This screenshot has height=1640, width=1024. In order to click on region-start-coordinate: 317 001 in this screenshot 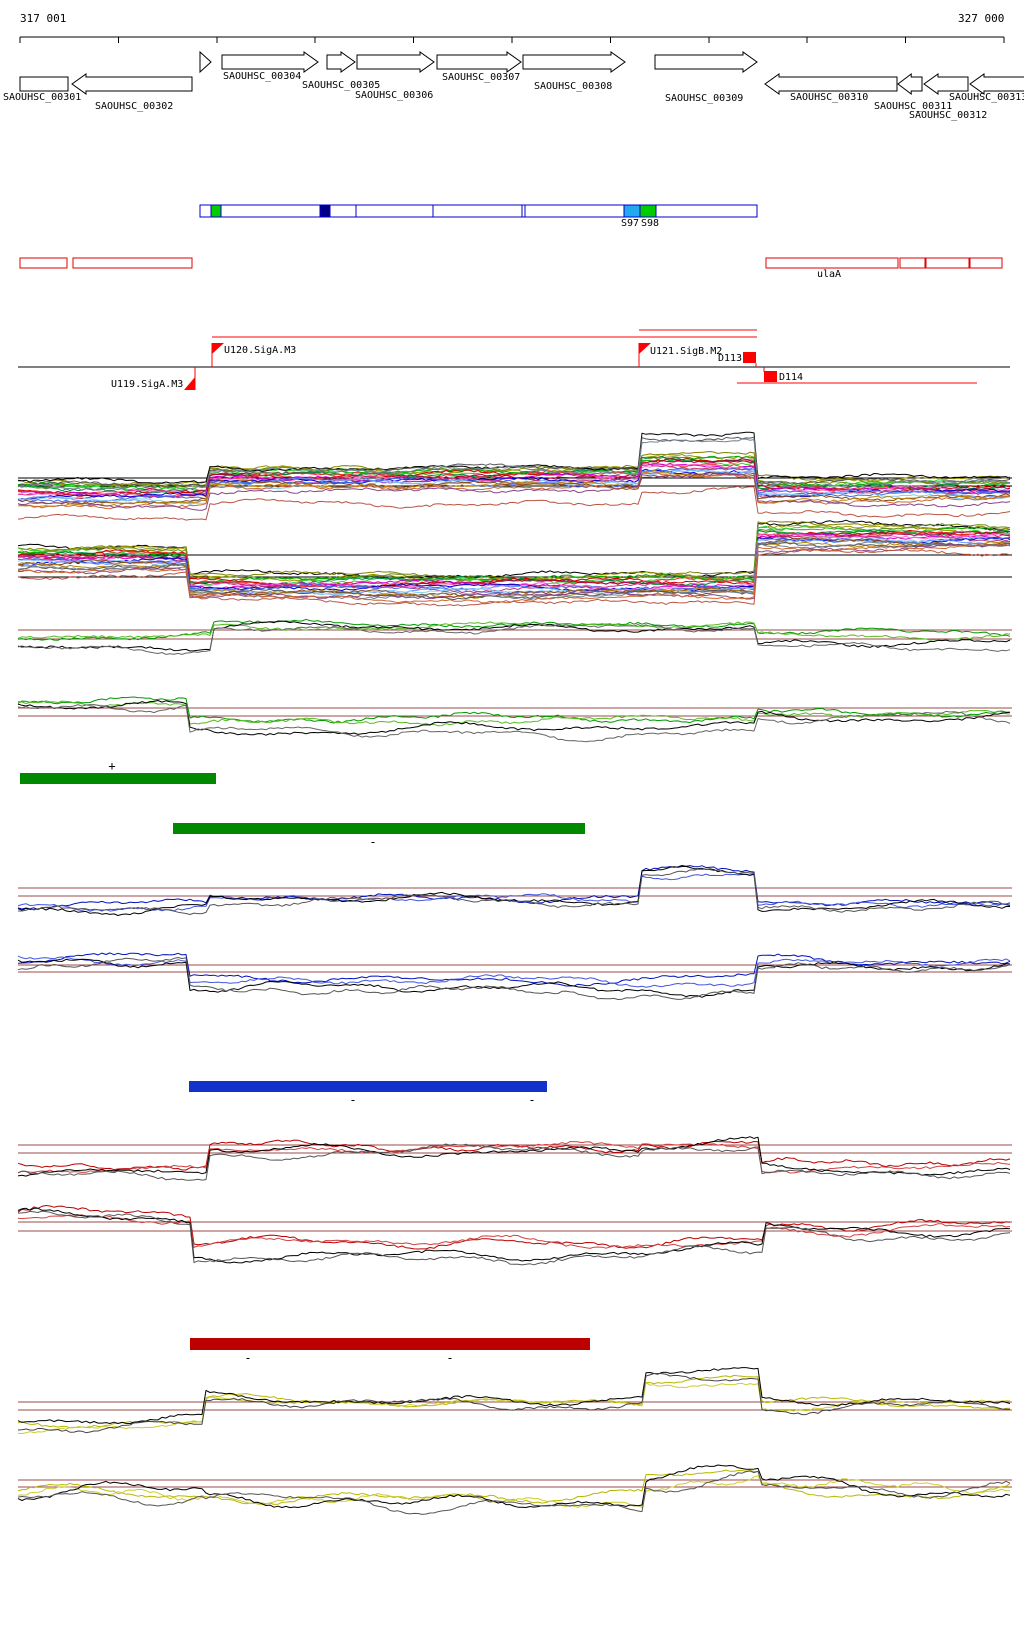, I will do `click(43, 18)`.